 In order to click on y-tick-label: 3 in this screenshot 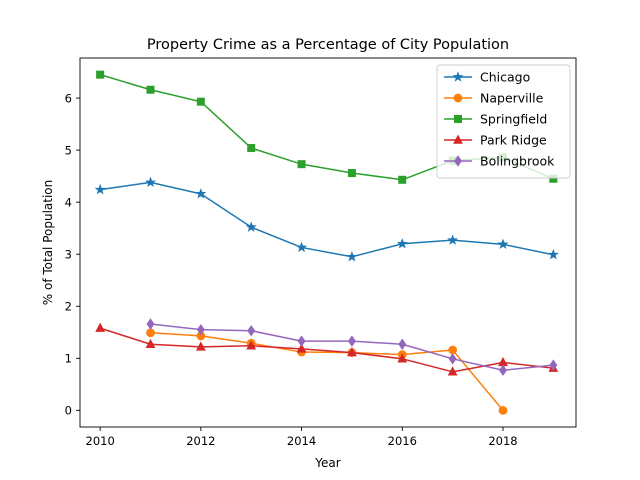, I will do `click(68, 254)`.